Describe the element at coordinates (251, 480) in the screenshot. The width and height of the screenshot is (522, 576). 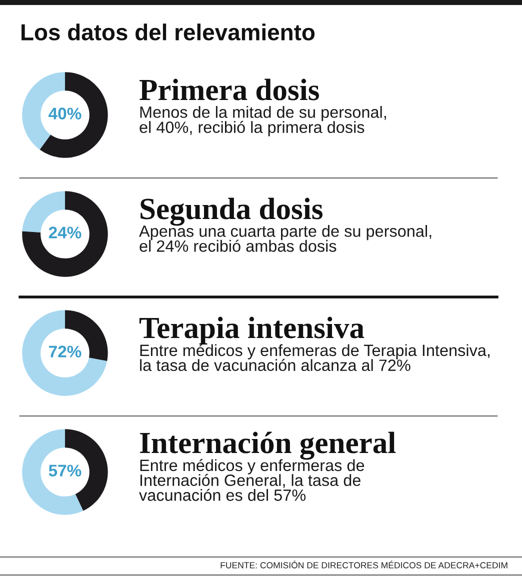
I see `text: Entre médicos y enfermeras de Internación General, la tasa de vacunación es del 57%` at that location.